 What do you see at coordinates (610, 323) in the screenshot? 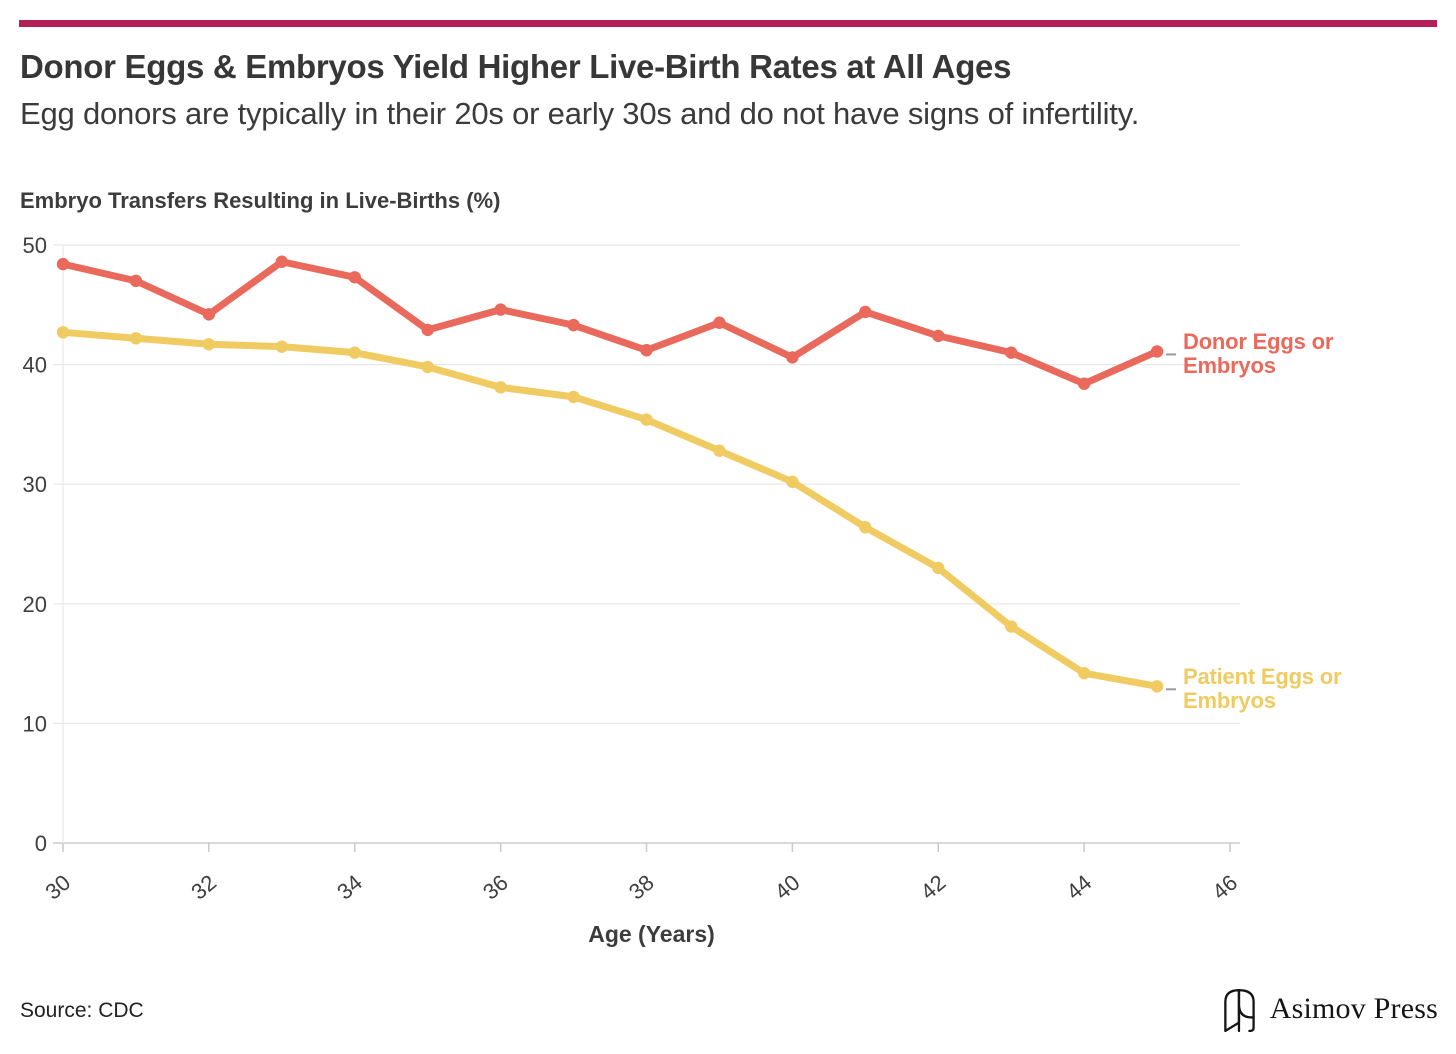
I see `line-donor` at bounding box center [610, 323].